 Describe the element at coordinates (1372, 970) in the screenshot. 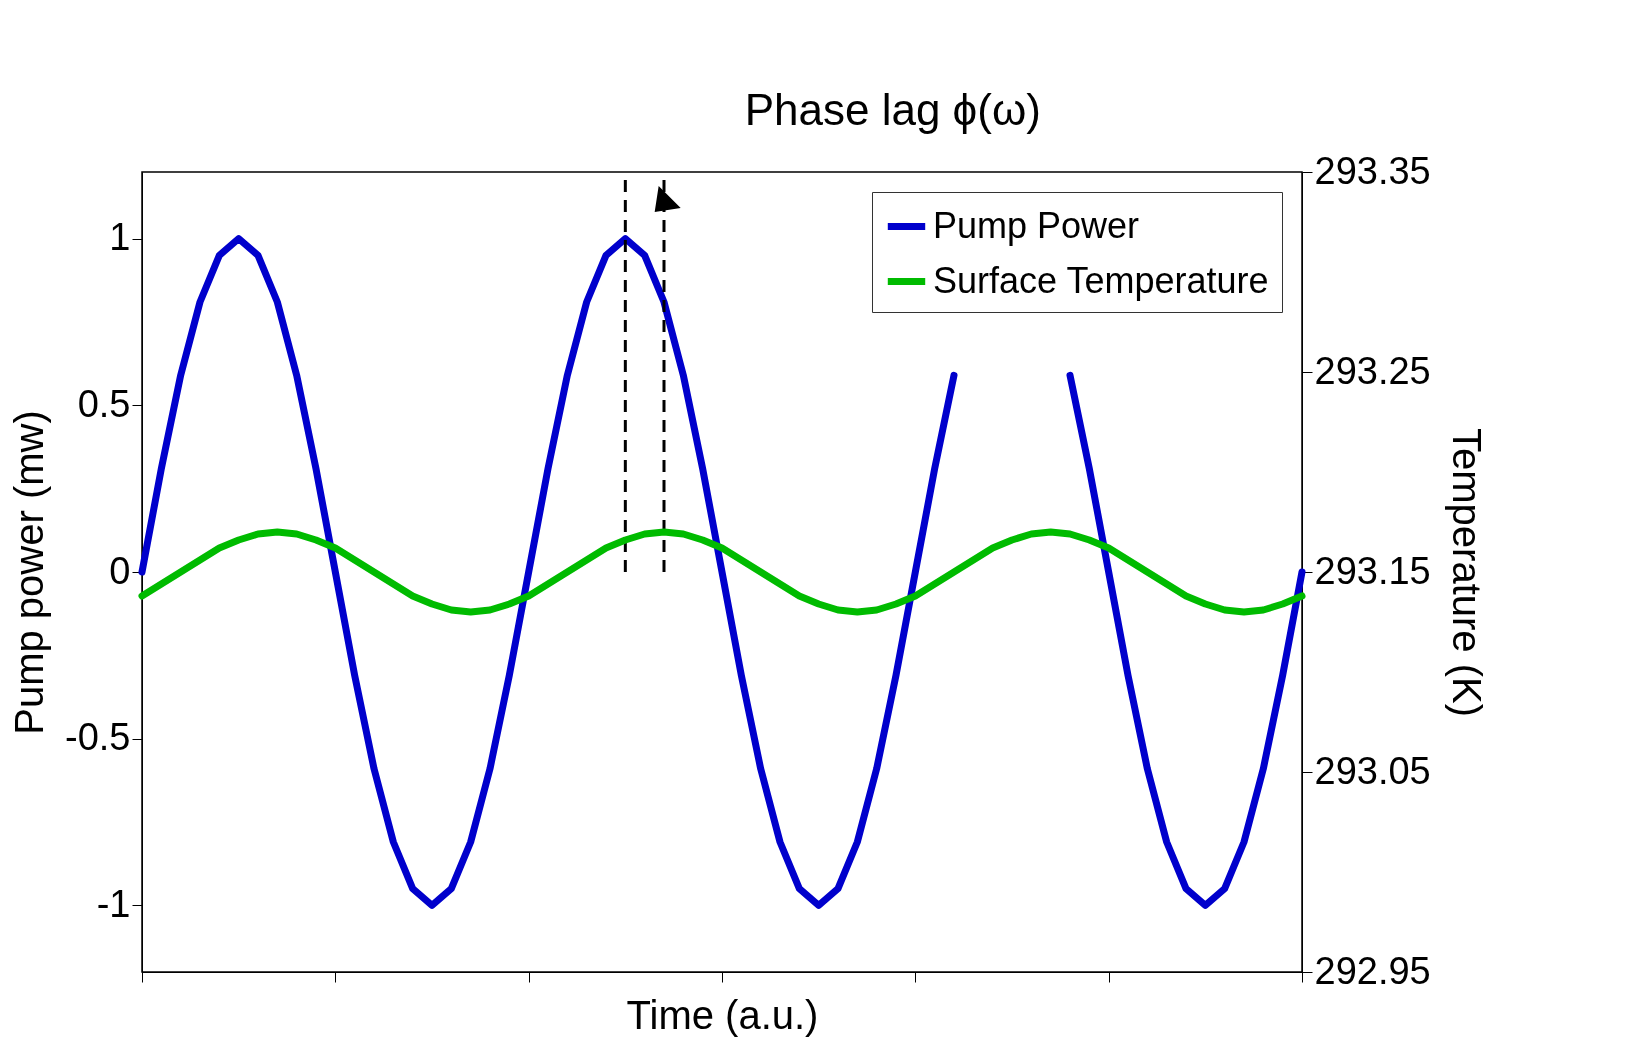

I see `y2-tick-label: 292.95` at that location.